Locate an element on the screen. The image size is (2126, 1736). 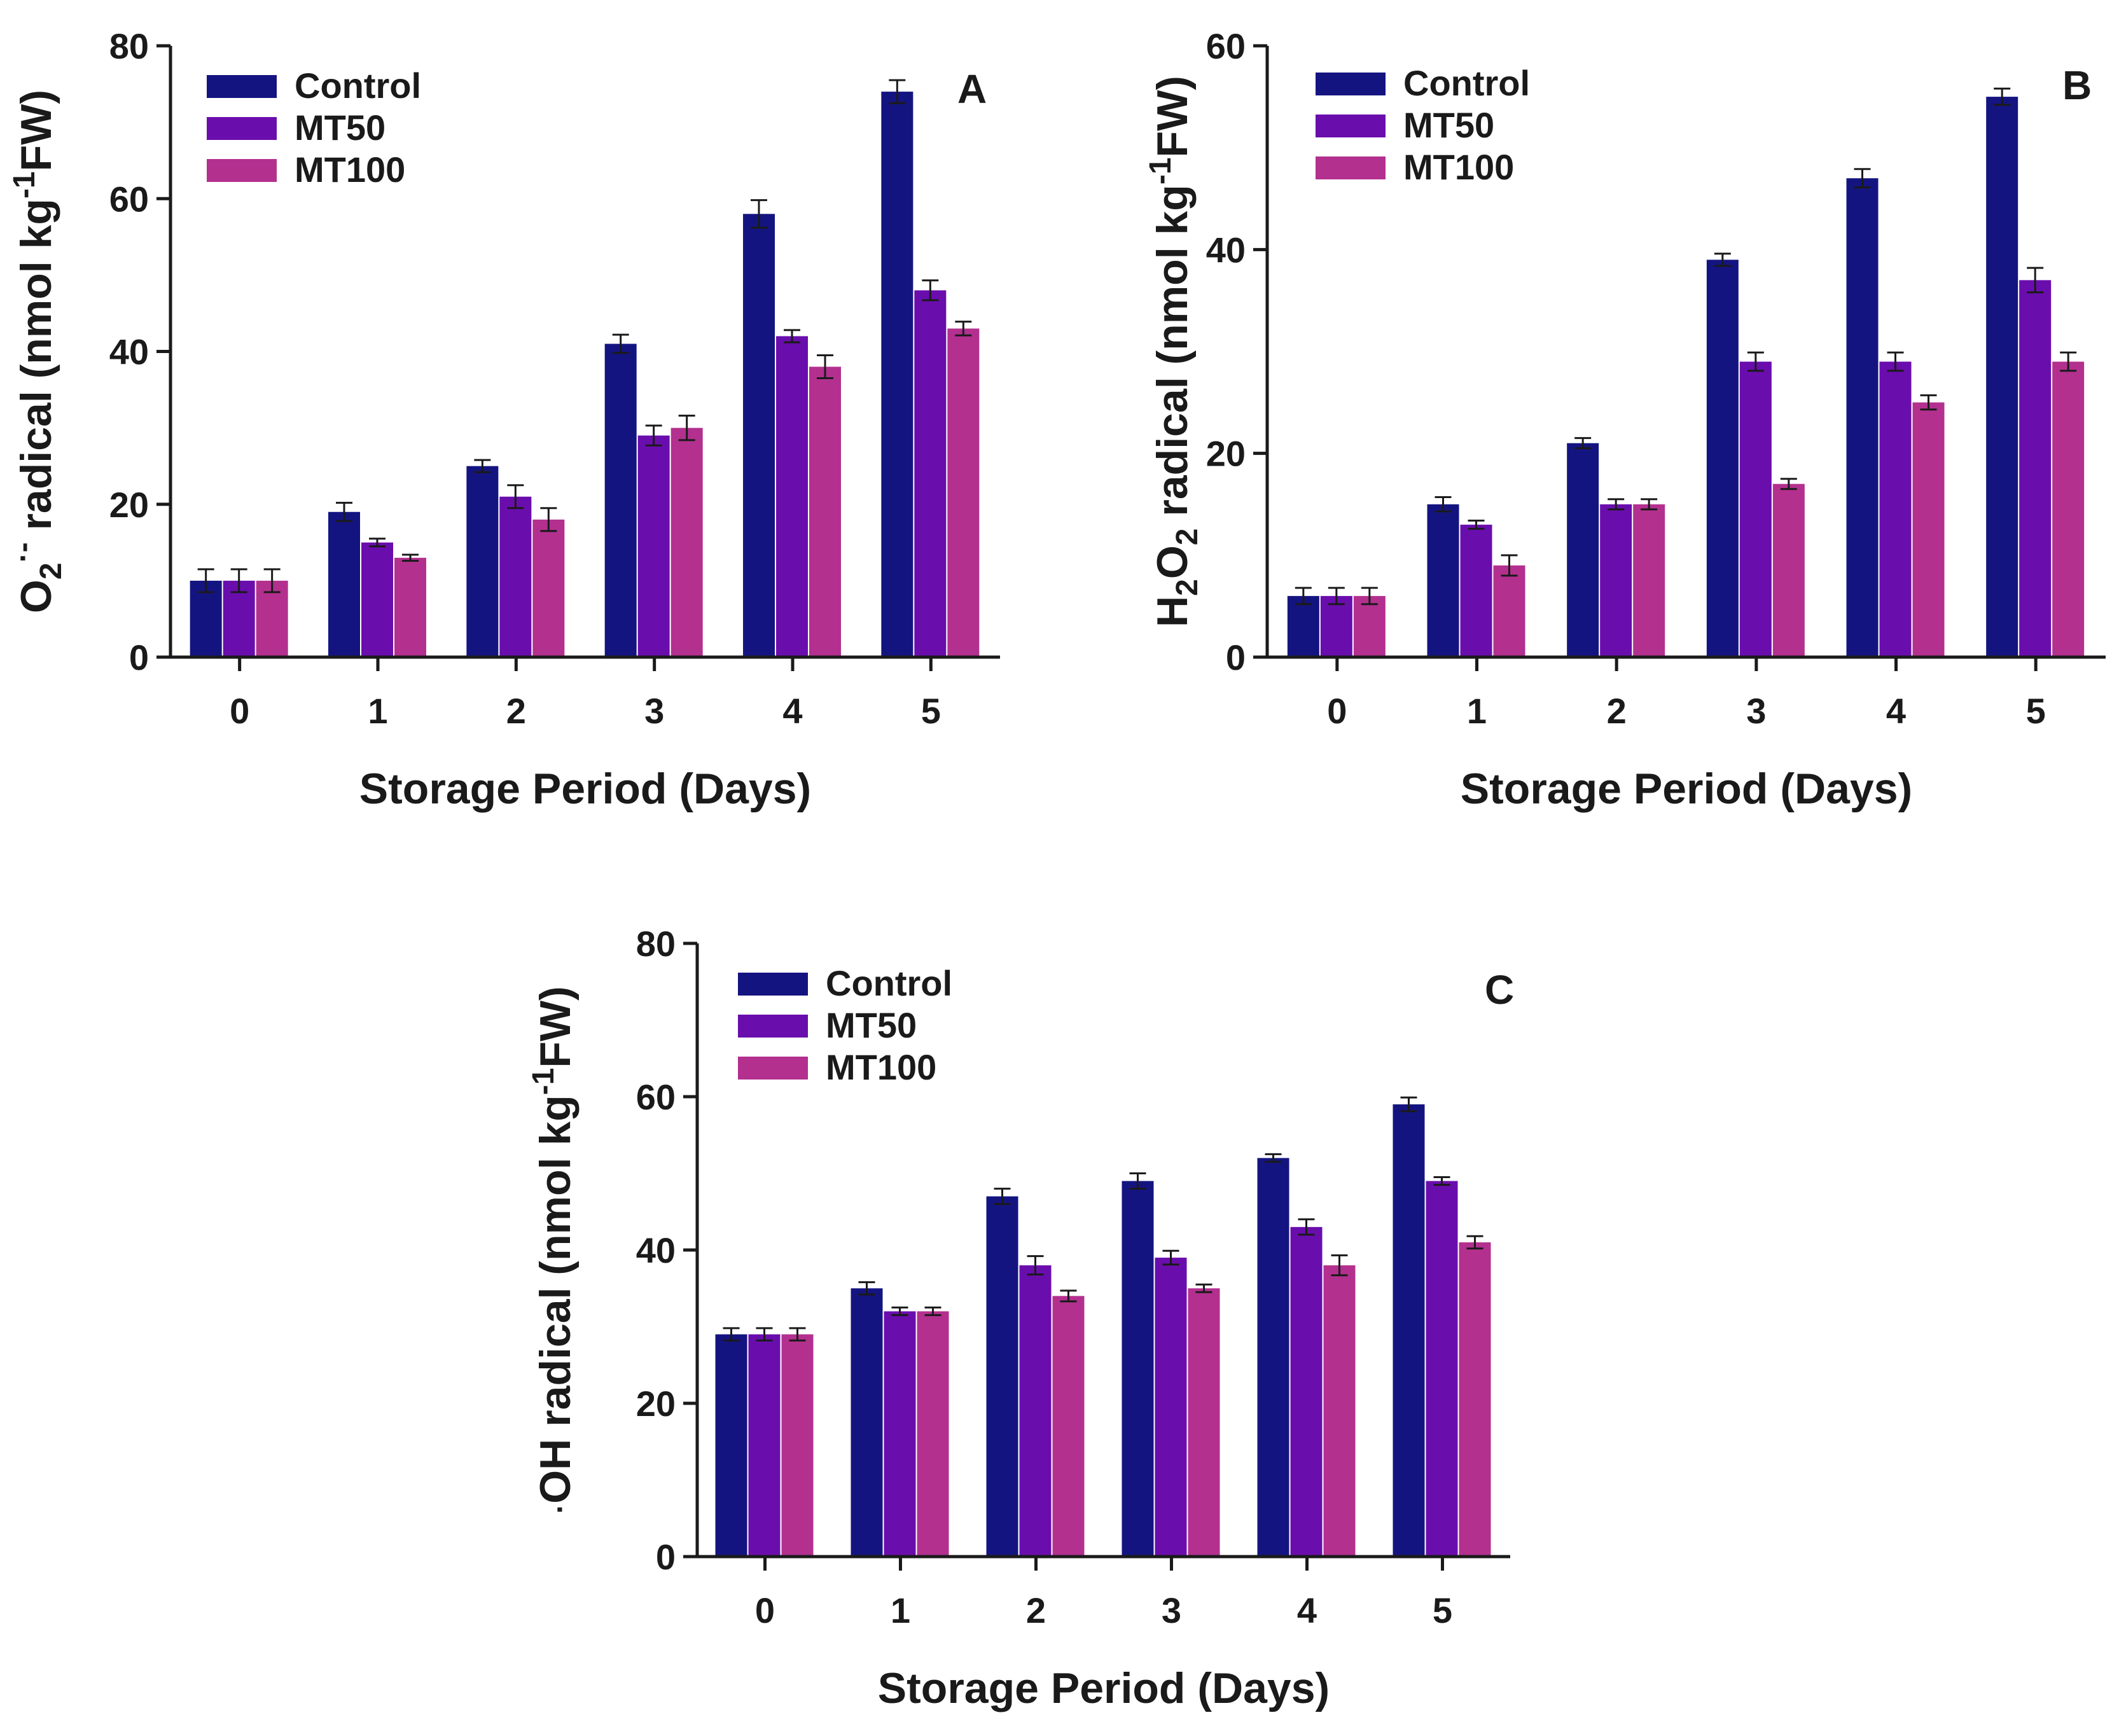
x-tick-label: 0 is located at coordinates (239, 711).